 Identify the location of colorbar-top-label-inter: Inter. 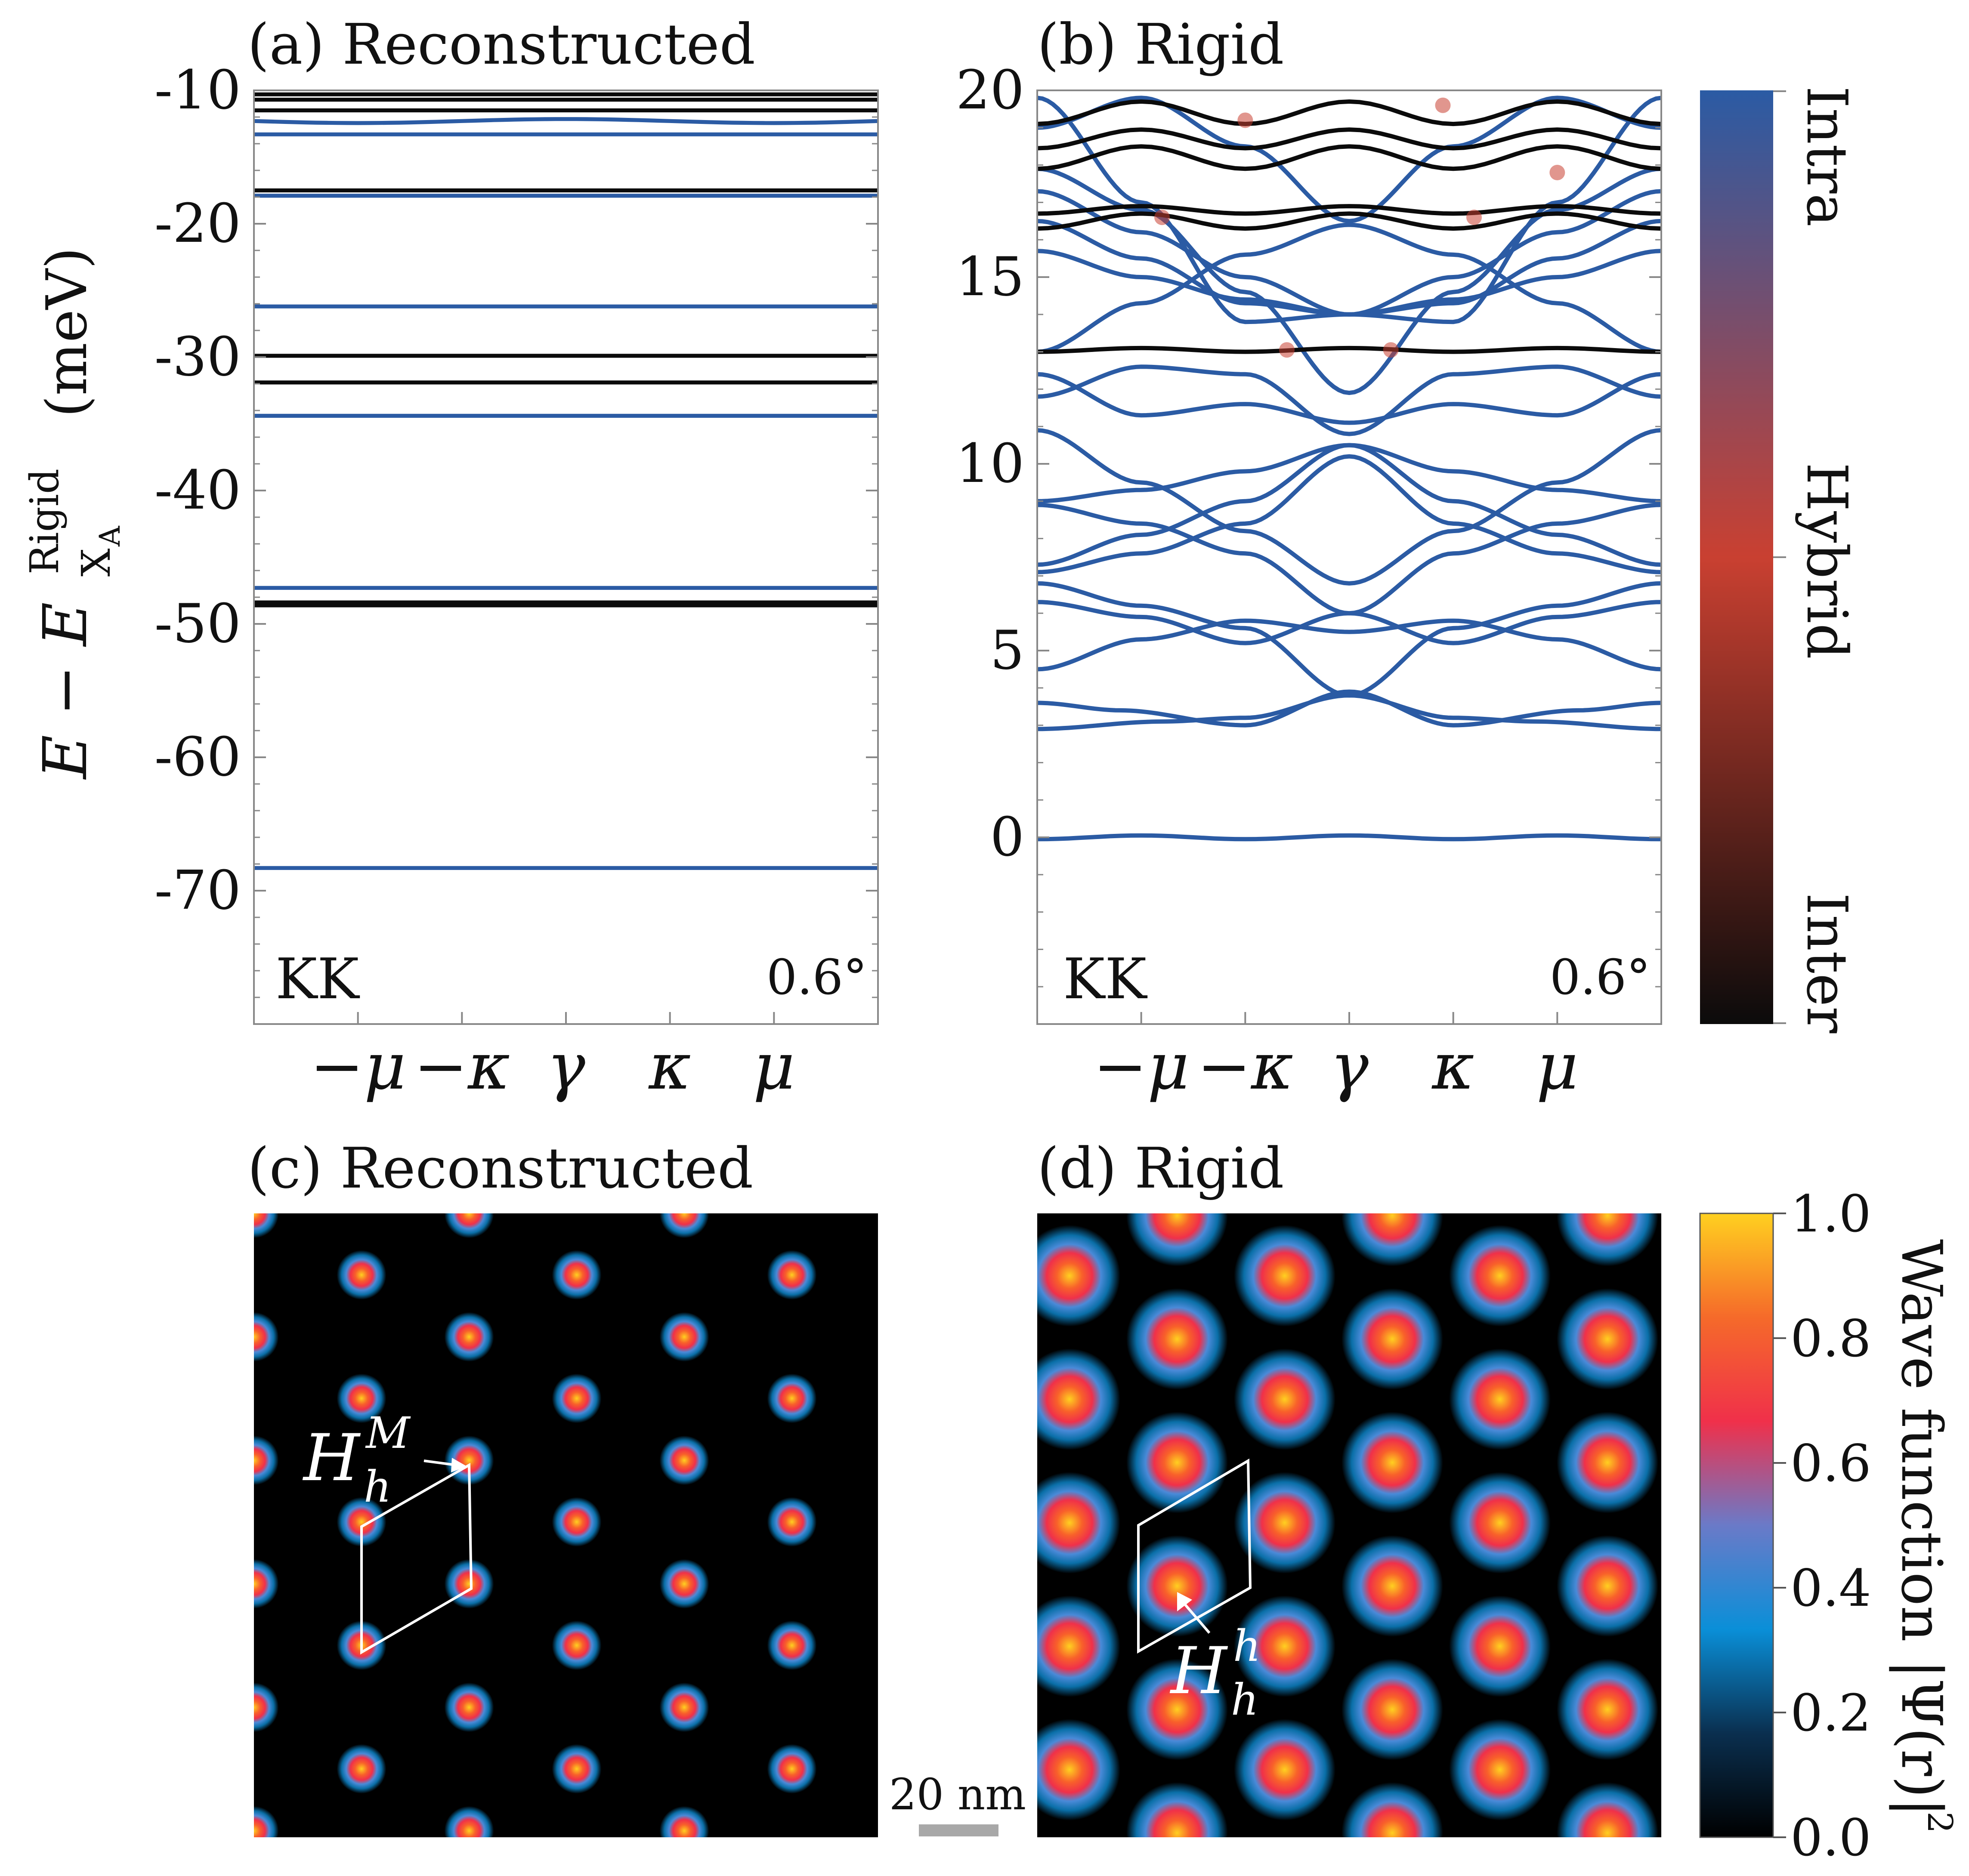
(1827, 963).